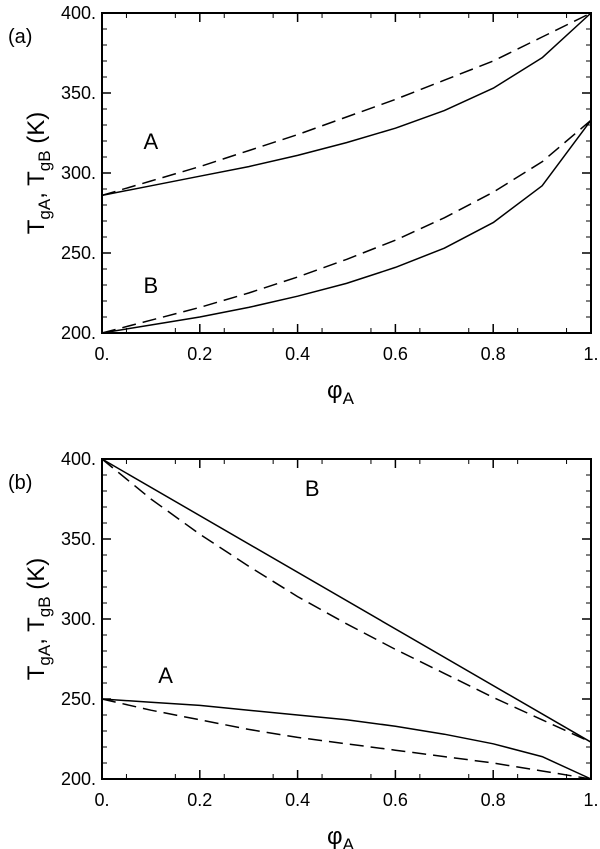 Image resolution: width=600 pixels, height=849 pixels. I want to click on panel-label: (a), so click(20, 37).